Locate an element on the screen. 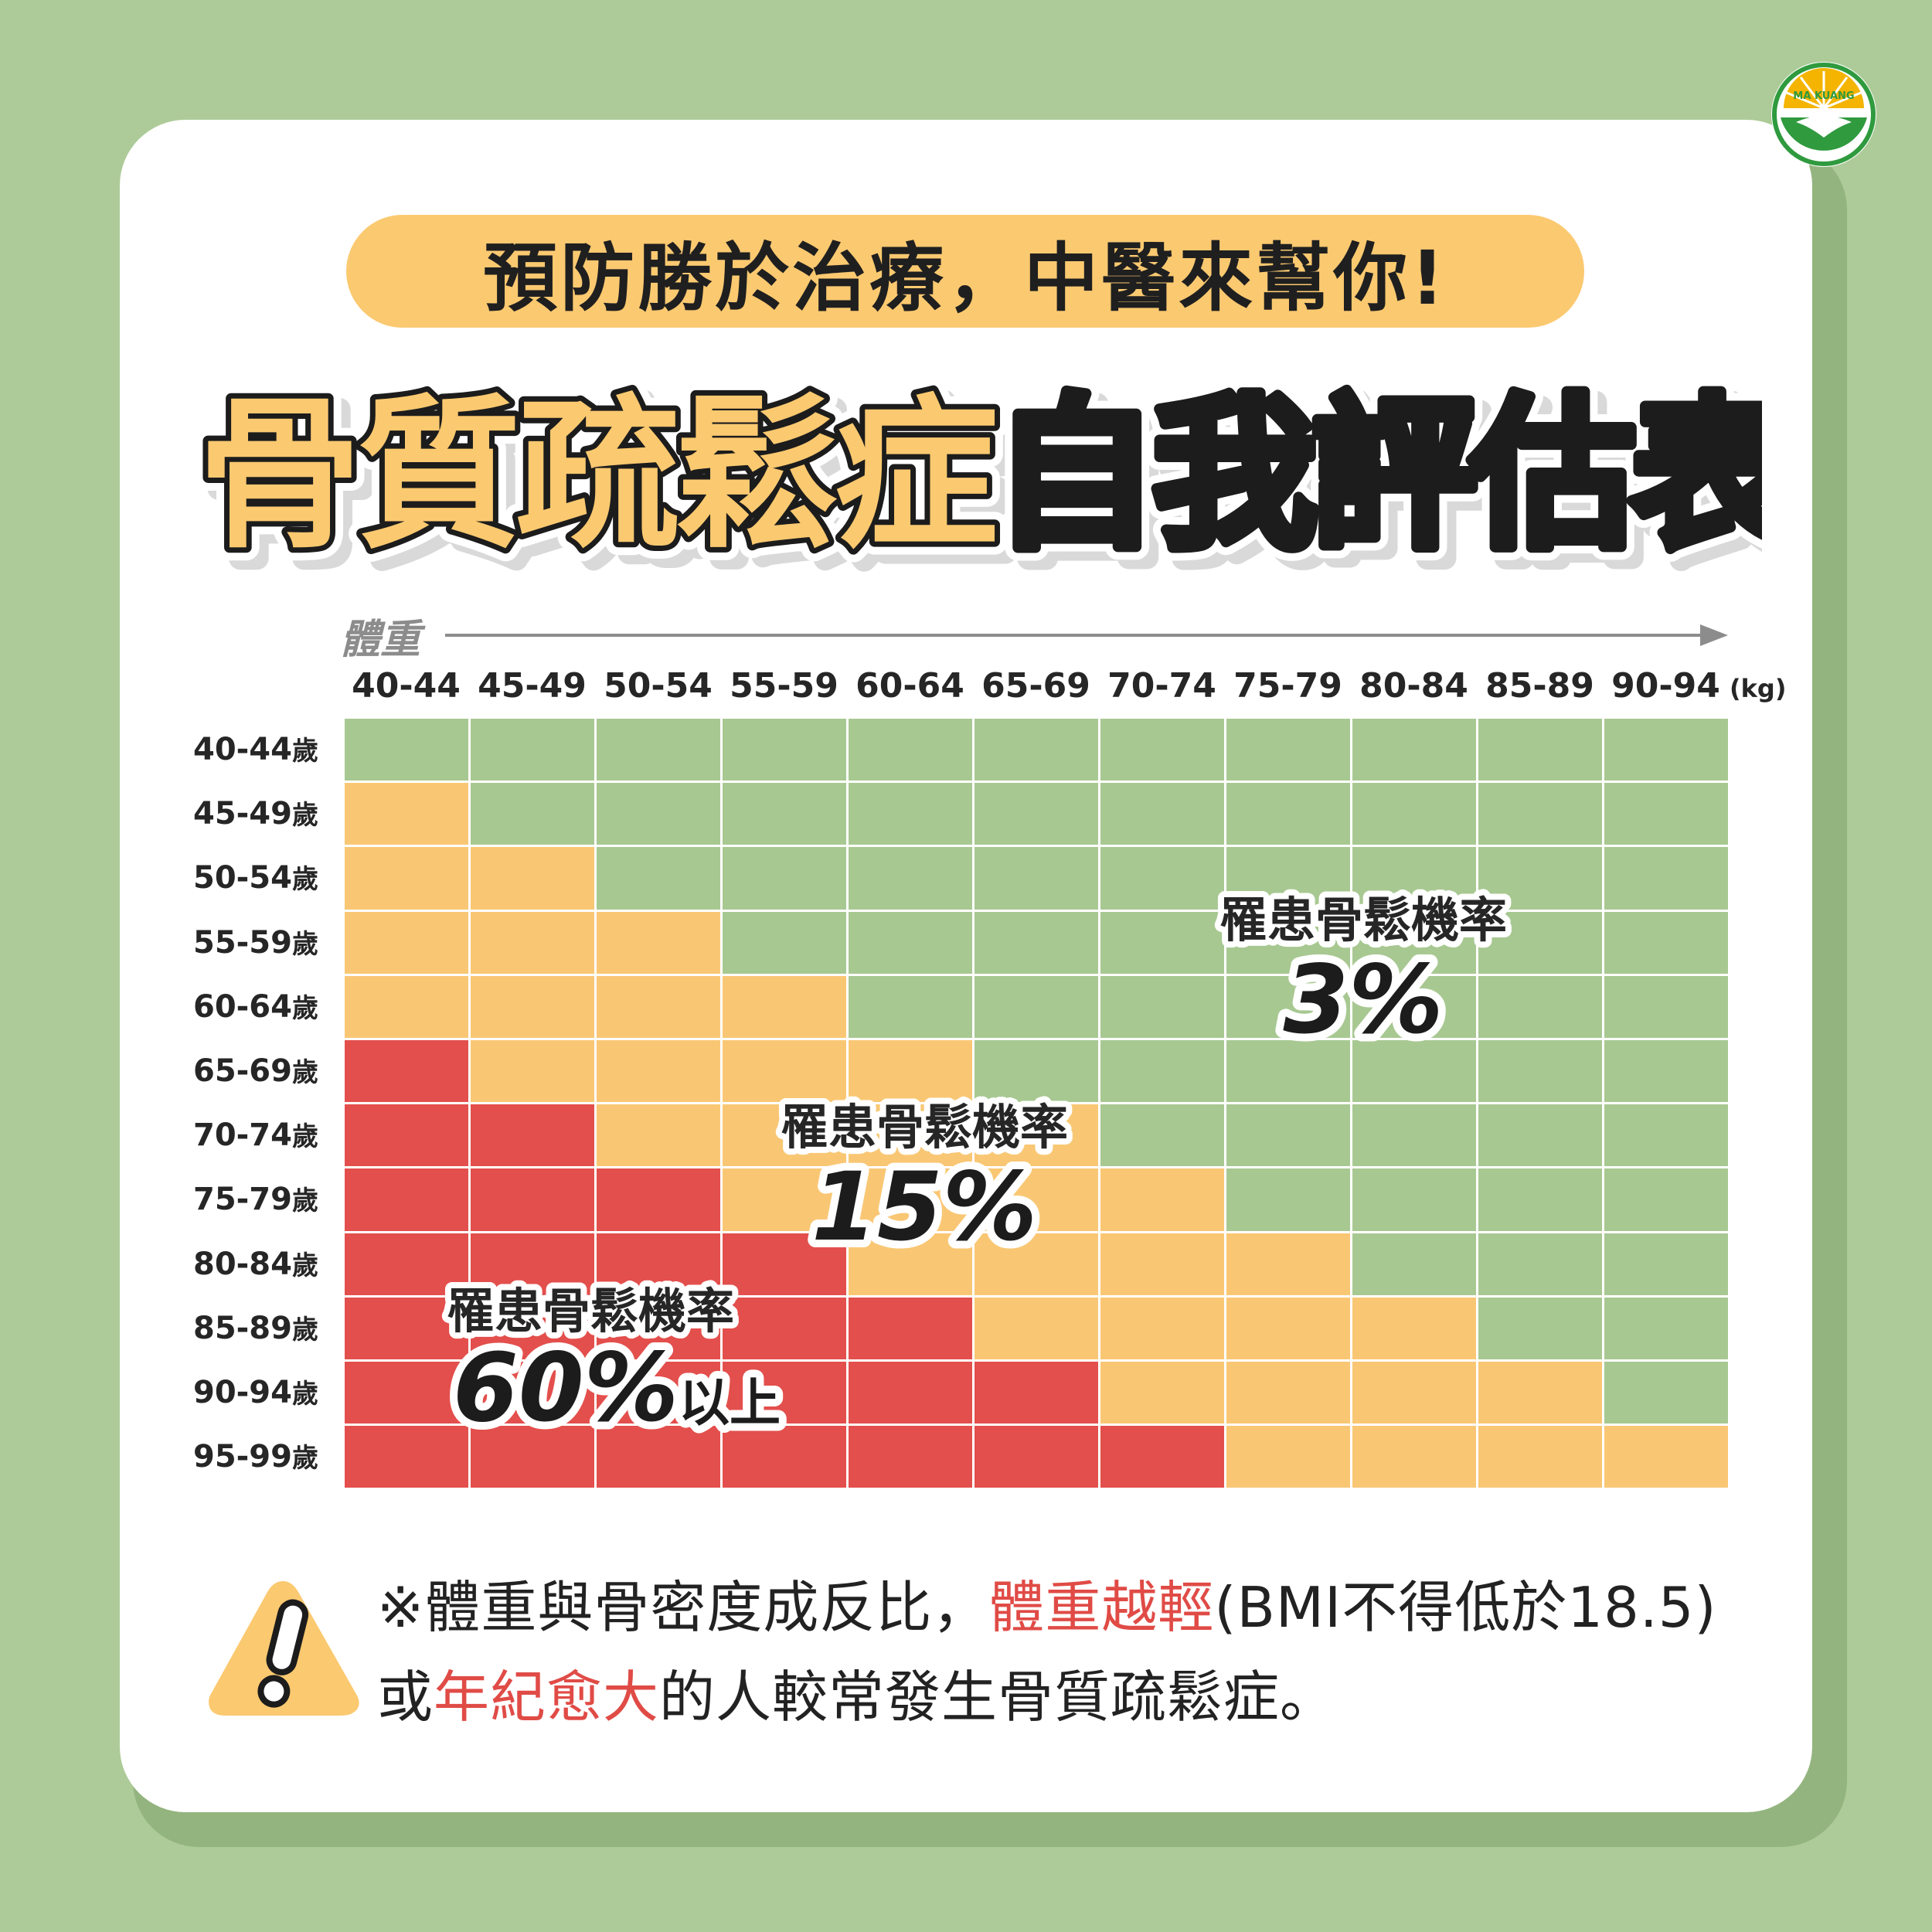 This screenshot has width=1932, height=1932. note-highlight-weight: 體重越輕 is located at coordinates (1101, 1608).